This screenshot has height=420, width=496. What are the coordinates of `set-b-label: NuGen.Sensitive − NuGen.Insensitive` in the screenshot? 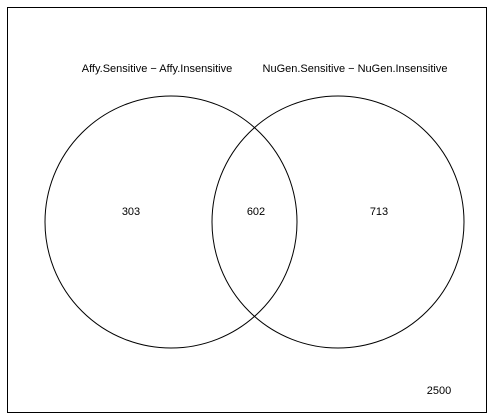 It's located at (355, 69).